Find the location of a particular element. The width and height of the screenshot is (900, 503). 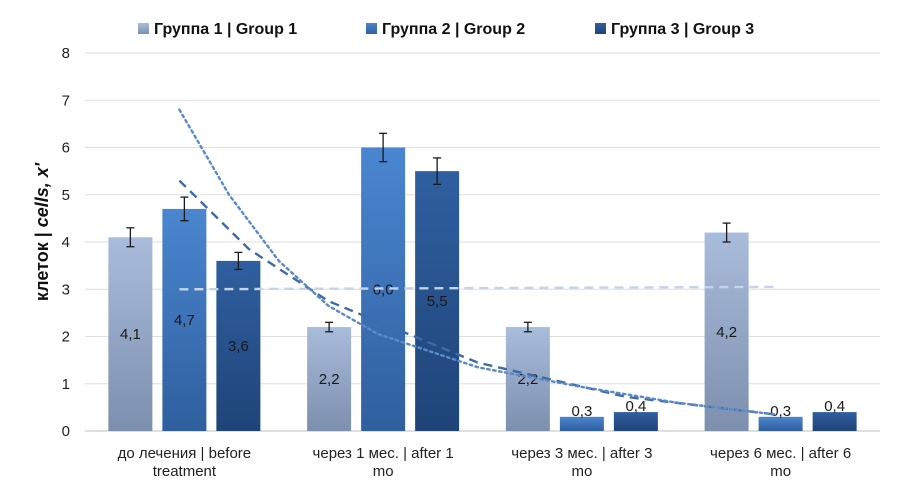

data-label: 5,5 is located at coordinates (437, 301).